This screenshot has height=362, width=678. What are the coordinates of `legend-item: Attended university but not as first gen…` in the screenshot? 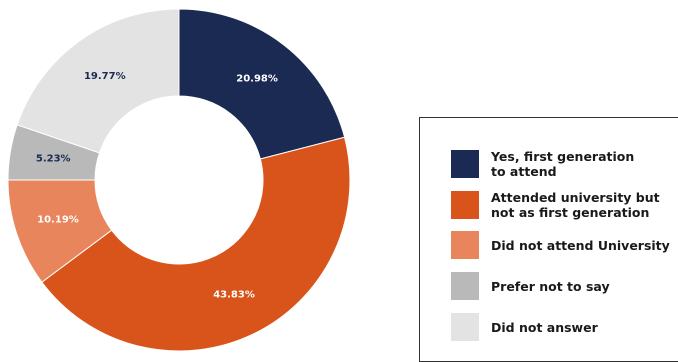 It's located at (564, 205).